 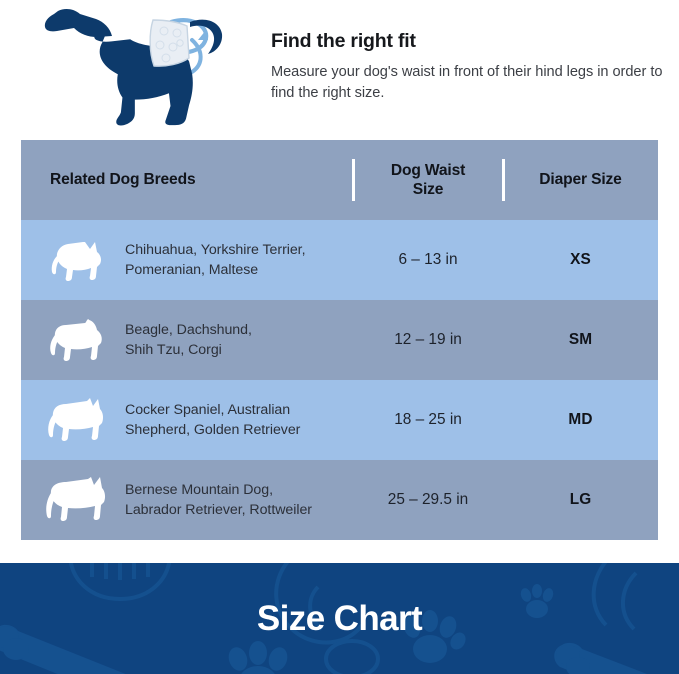 What do you see at coordinates (208, 409) in the screenshot?
I see `breed-line1: Cocker Spaniel, Australian` at bounding box center [208, 409].